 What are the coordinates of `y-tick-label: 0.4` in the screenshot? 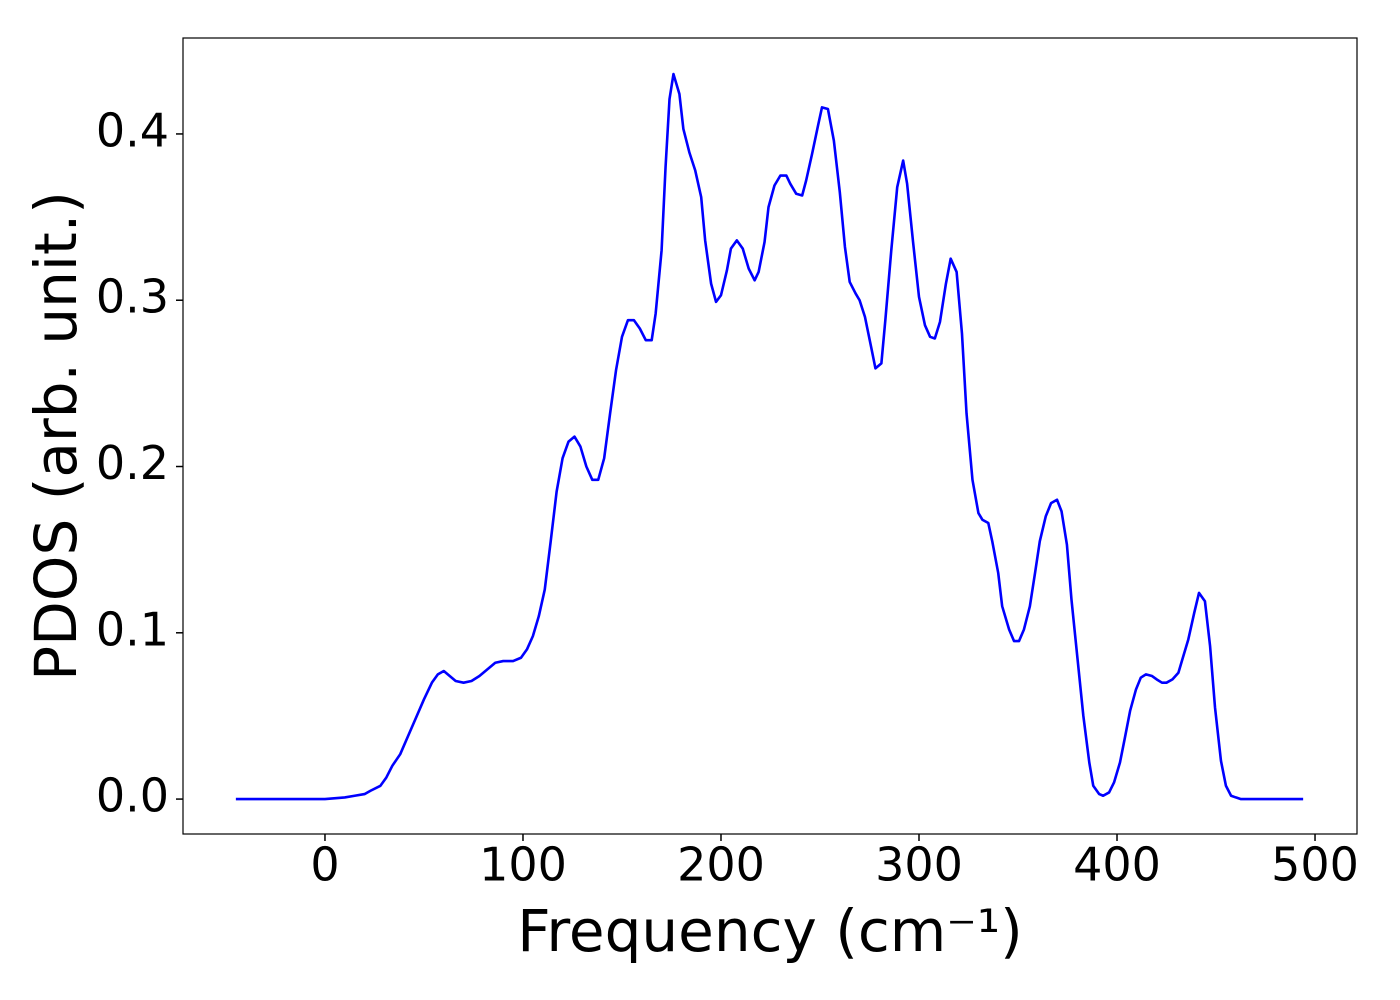 It's located at (132, 130).